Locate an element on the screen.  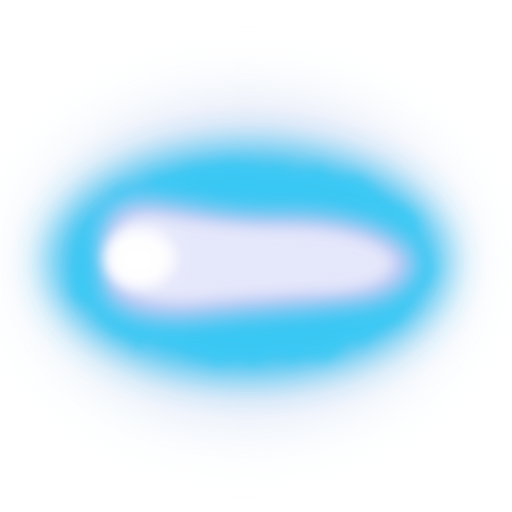
pale-core is located at coordinates (252, 259).